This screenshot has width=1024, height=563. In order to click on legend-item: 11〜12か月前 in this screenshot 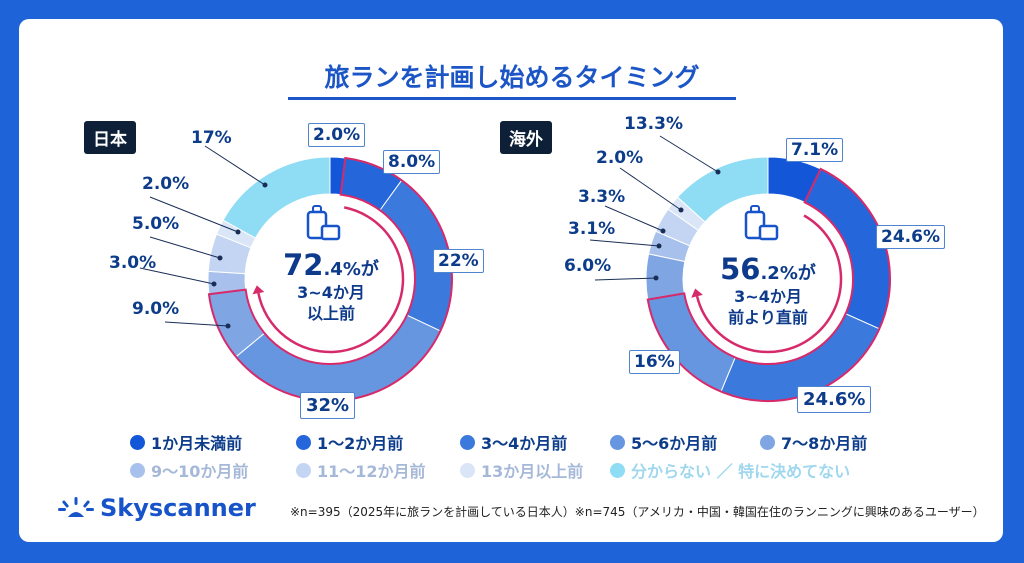, I will do `click(361, 470)`.